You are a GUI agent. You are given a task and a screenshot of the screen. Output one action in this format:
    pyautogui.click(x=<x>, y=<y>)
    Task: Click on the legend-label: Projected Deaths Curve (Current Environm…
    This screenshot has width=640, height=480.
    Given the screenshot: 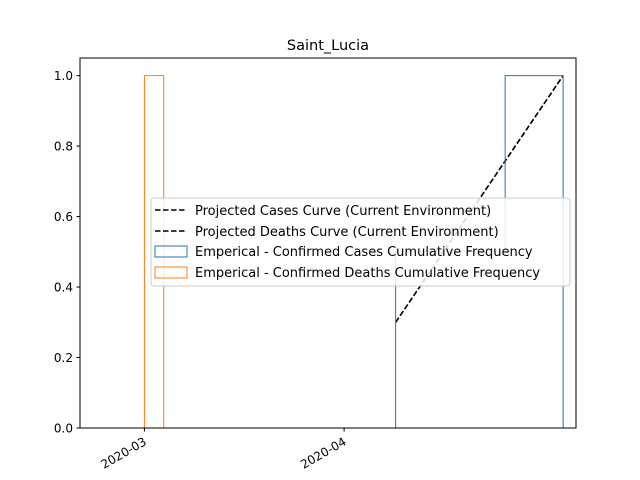 What is the action you would take?
    pyautogui.click(x=347, y=232)
    